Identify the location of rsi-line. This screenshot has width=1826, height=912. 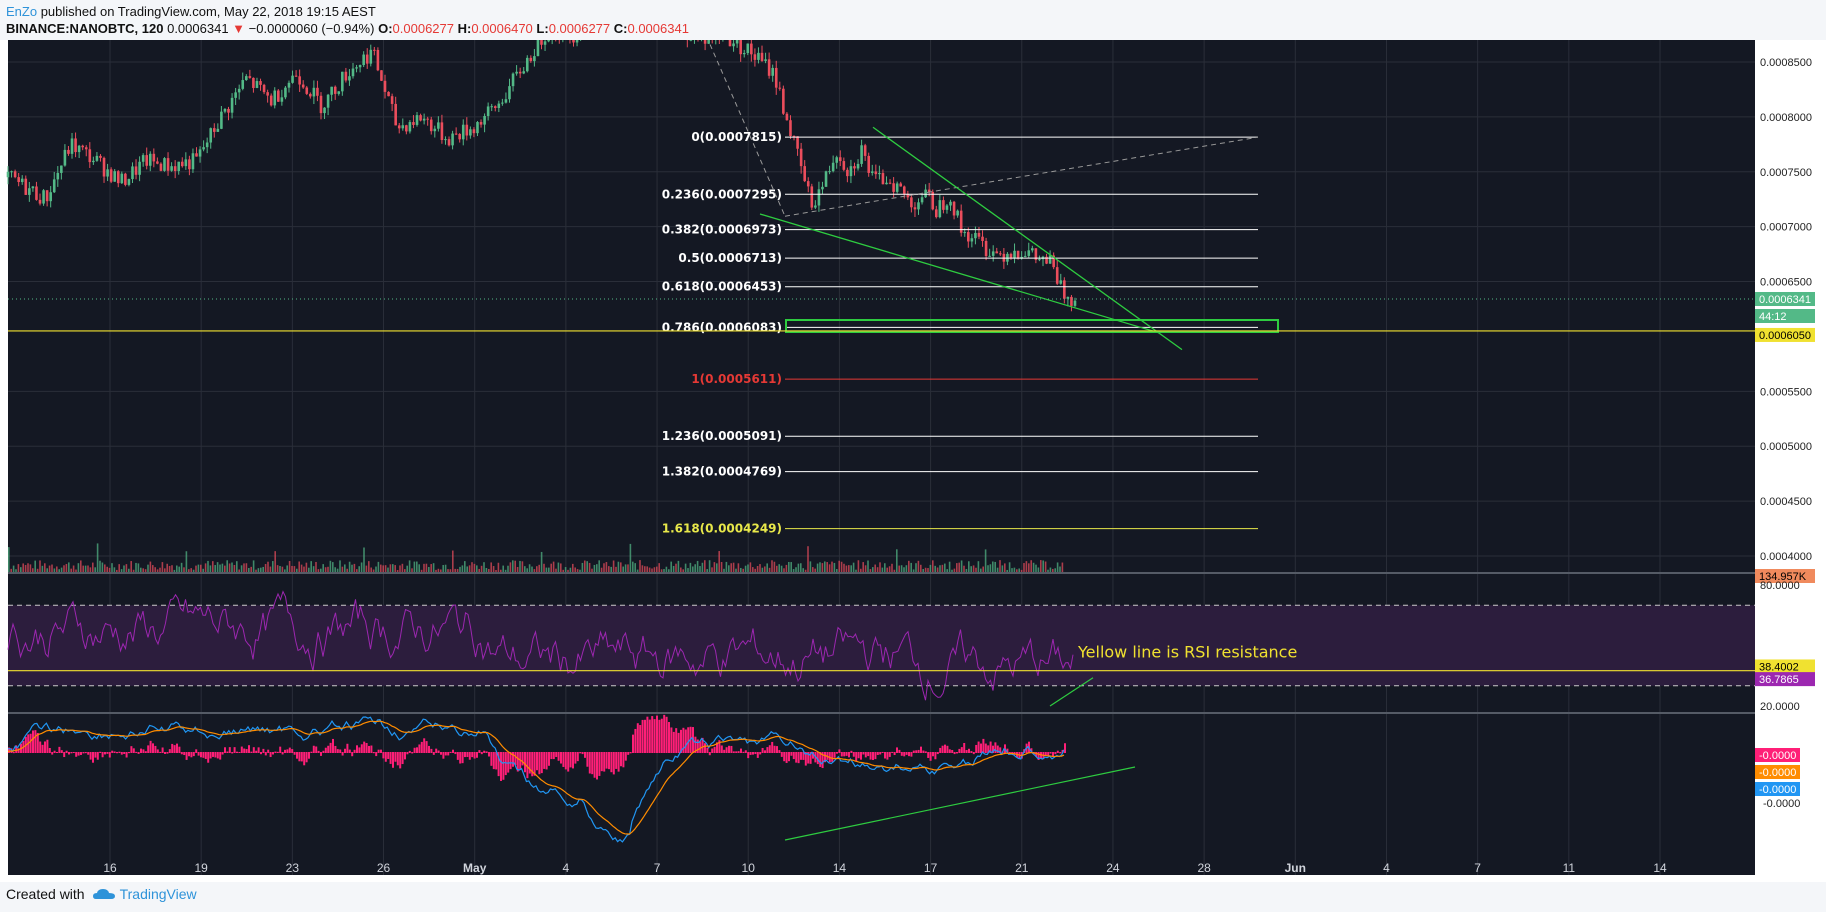
(540, 645).